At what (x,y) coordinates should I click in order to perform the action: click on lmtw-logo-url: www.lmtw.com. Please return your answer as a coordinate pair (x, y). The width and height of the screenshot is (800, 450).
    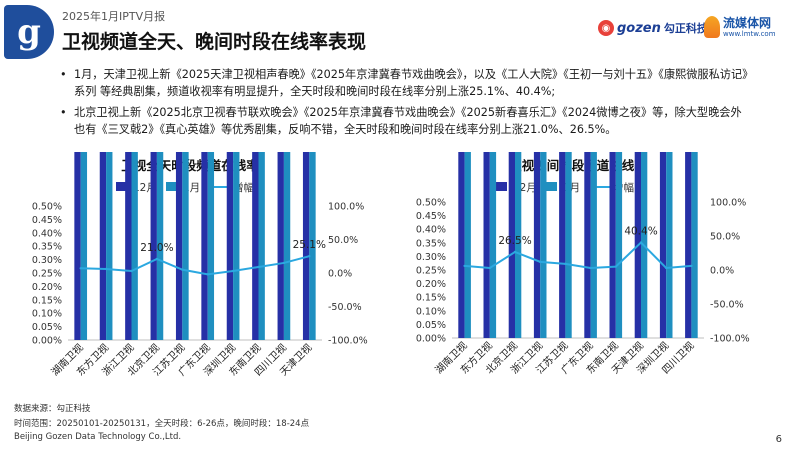
    Looking at the image, I should click on (749, 33).